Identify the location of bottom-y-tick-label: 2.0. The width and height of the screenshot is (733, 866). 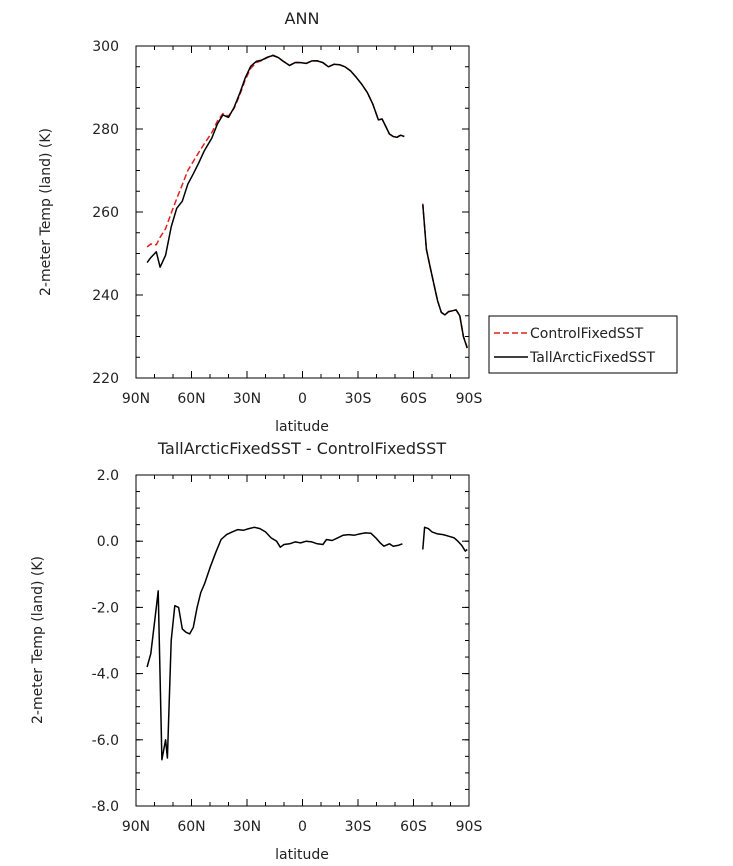
(108, 476).